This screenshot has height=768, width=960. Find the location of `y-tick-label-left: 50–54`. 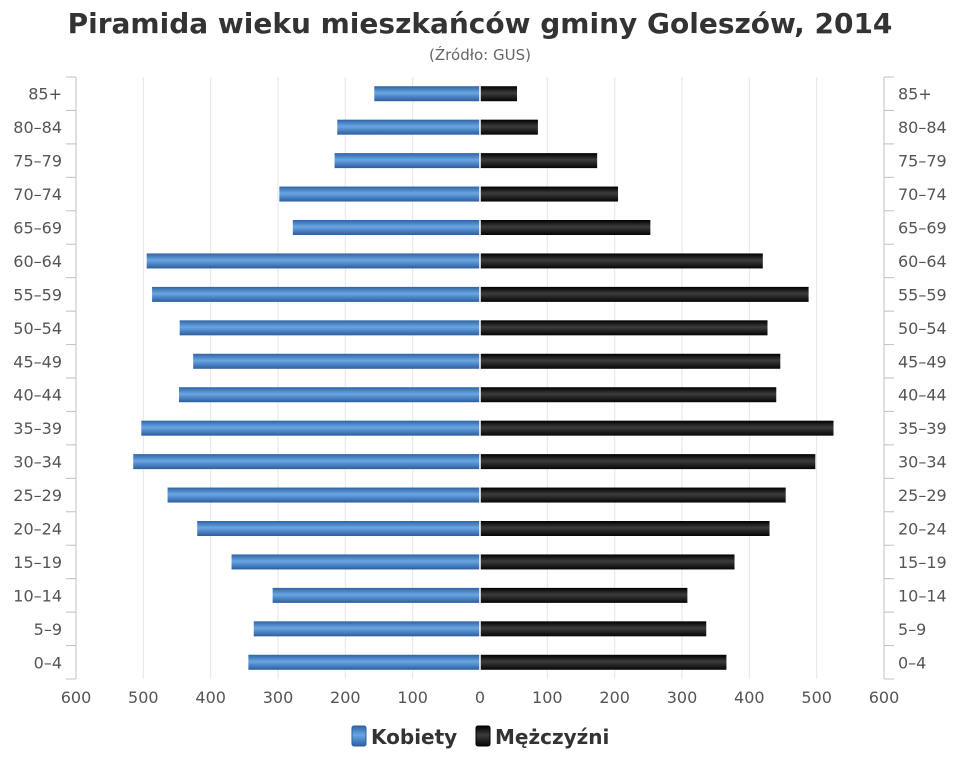

y-tick-label-left: 50–54 is located at coordinates (37, 328).